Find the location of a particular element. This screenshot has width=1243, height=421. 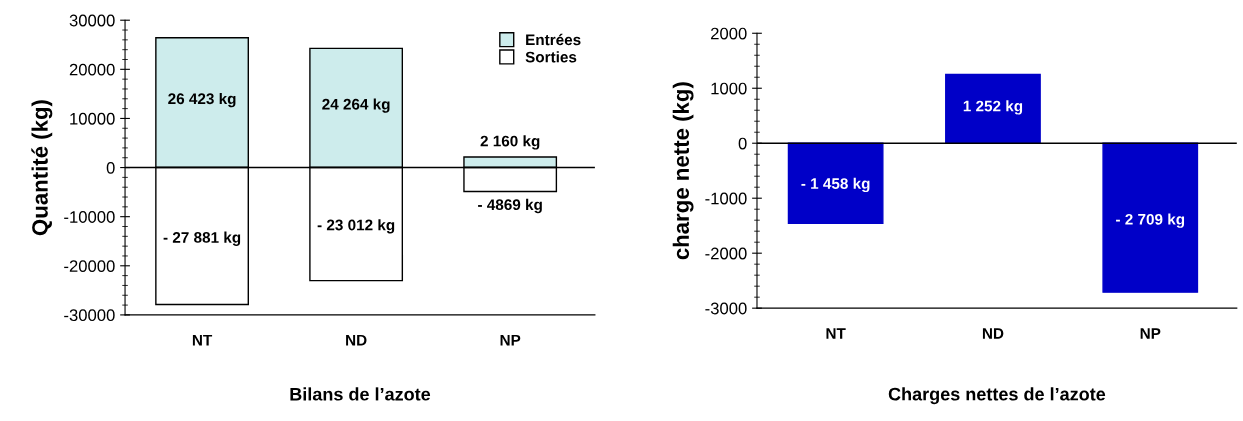

y-tick-label: 10000 is located at coordinates (92, 118).